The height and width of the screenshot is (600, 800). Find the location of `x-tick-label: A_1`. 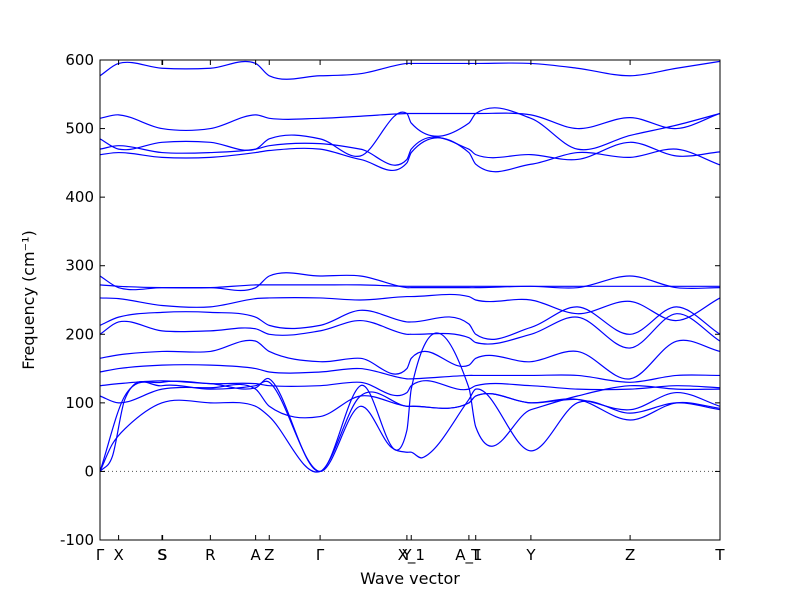

x-tick-label: A_1 is located at coordinates (468, 555).